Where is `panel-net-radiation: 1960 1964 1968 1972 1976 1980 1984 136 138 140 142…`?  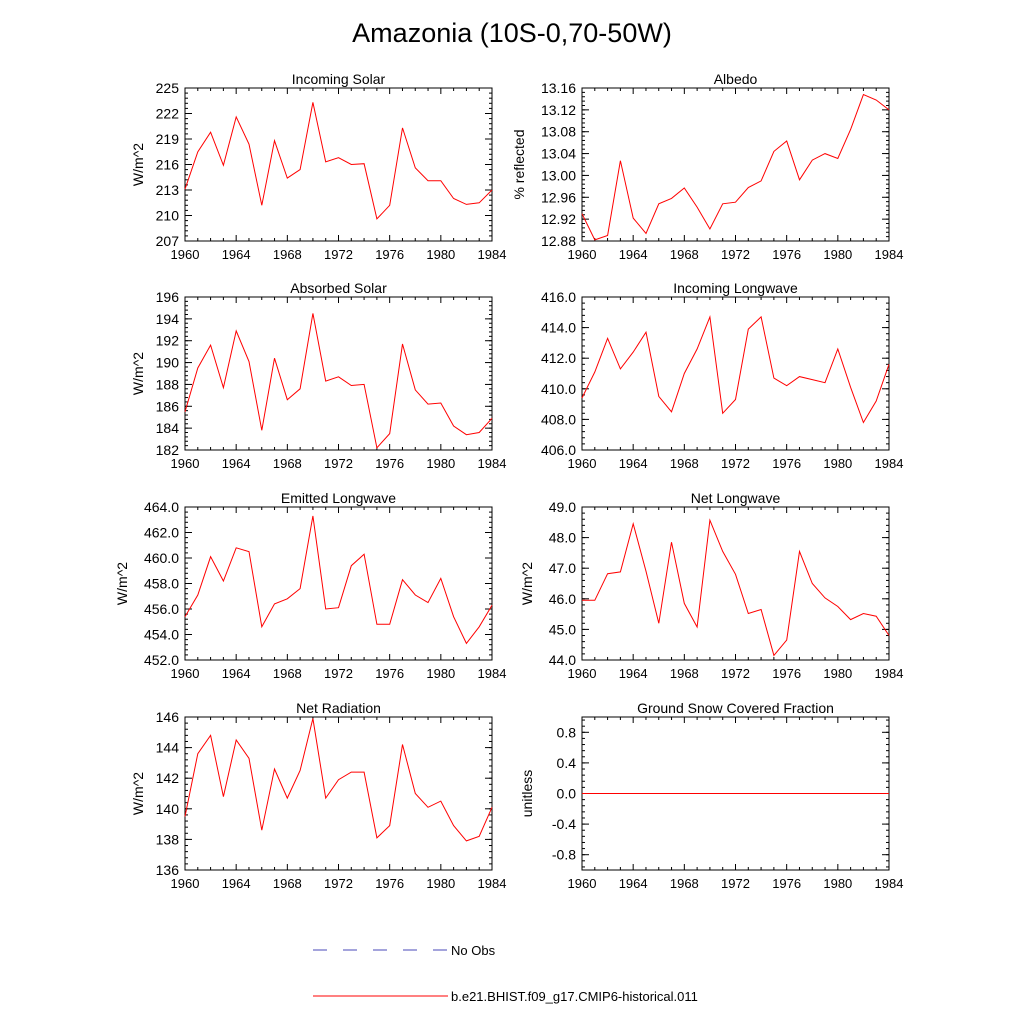
panel-net-radiation: 1960 1964 1968 1972 1976 1980 1984 136 138 140 142… is located at coordinates (318, 795).